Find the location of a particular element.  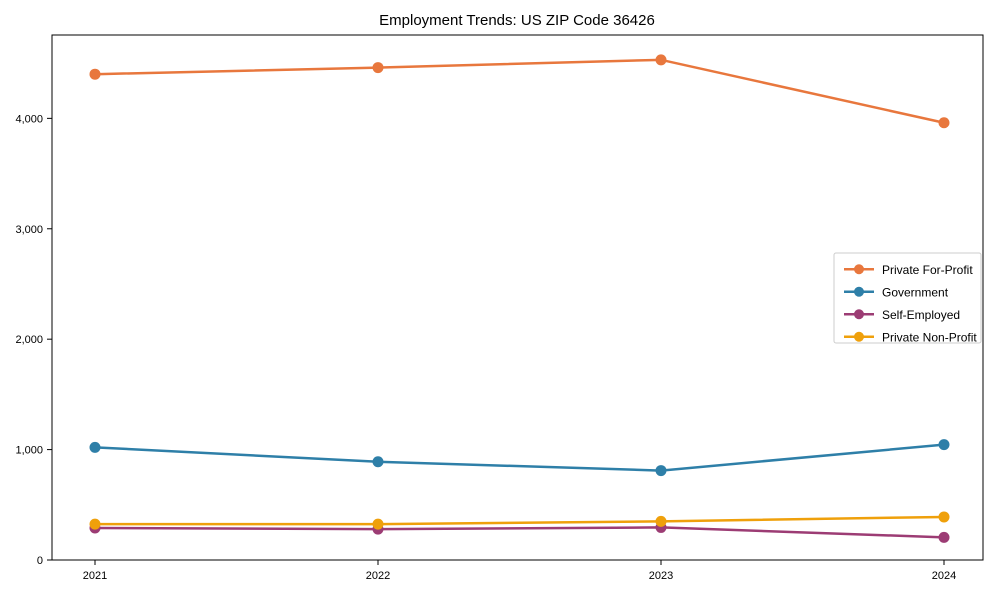

y-tick-label: 4,000 is located at coordinates (29, 119).